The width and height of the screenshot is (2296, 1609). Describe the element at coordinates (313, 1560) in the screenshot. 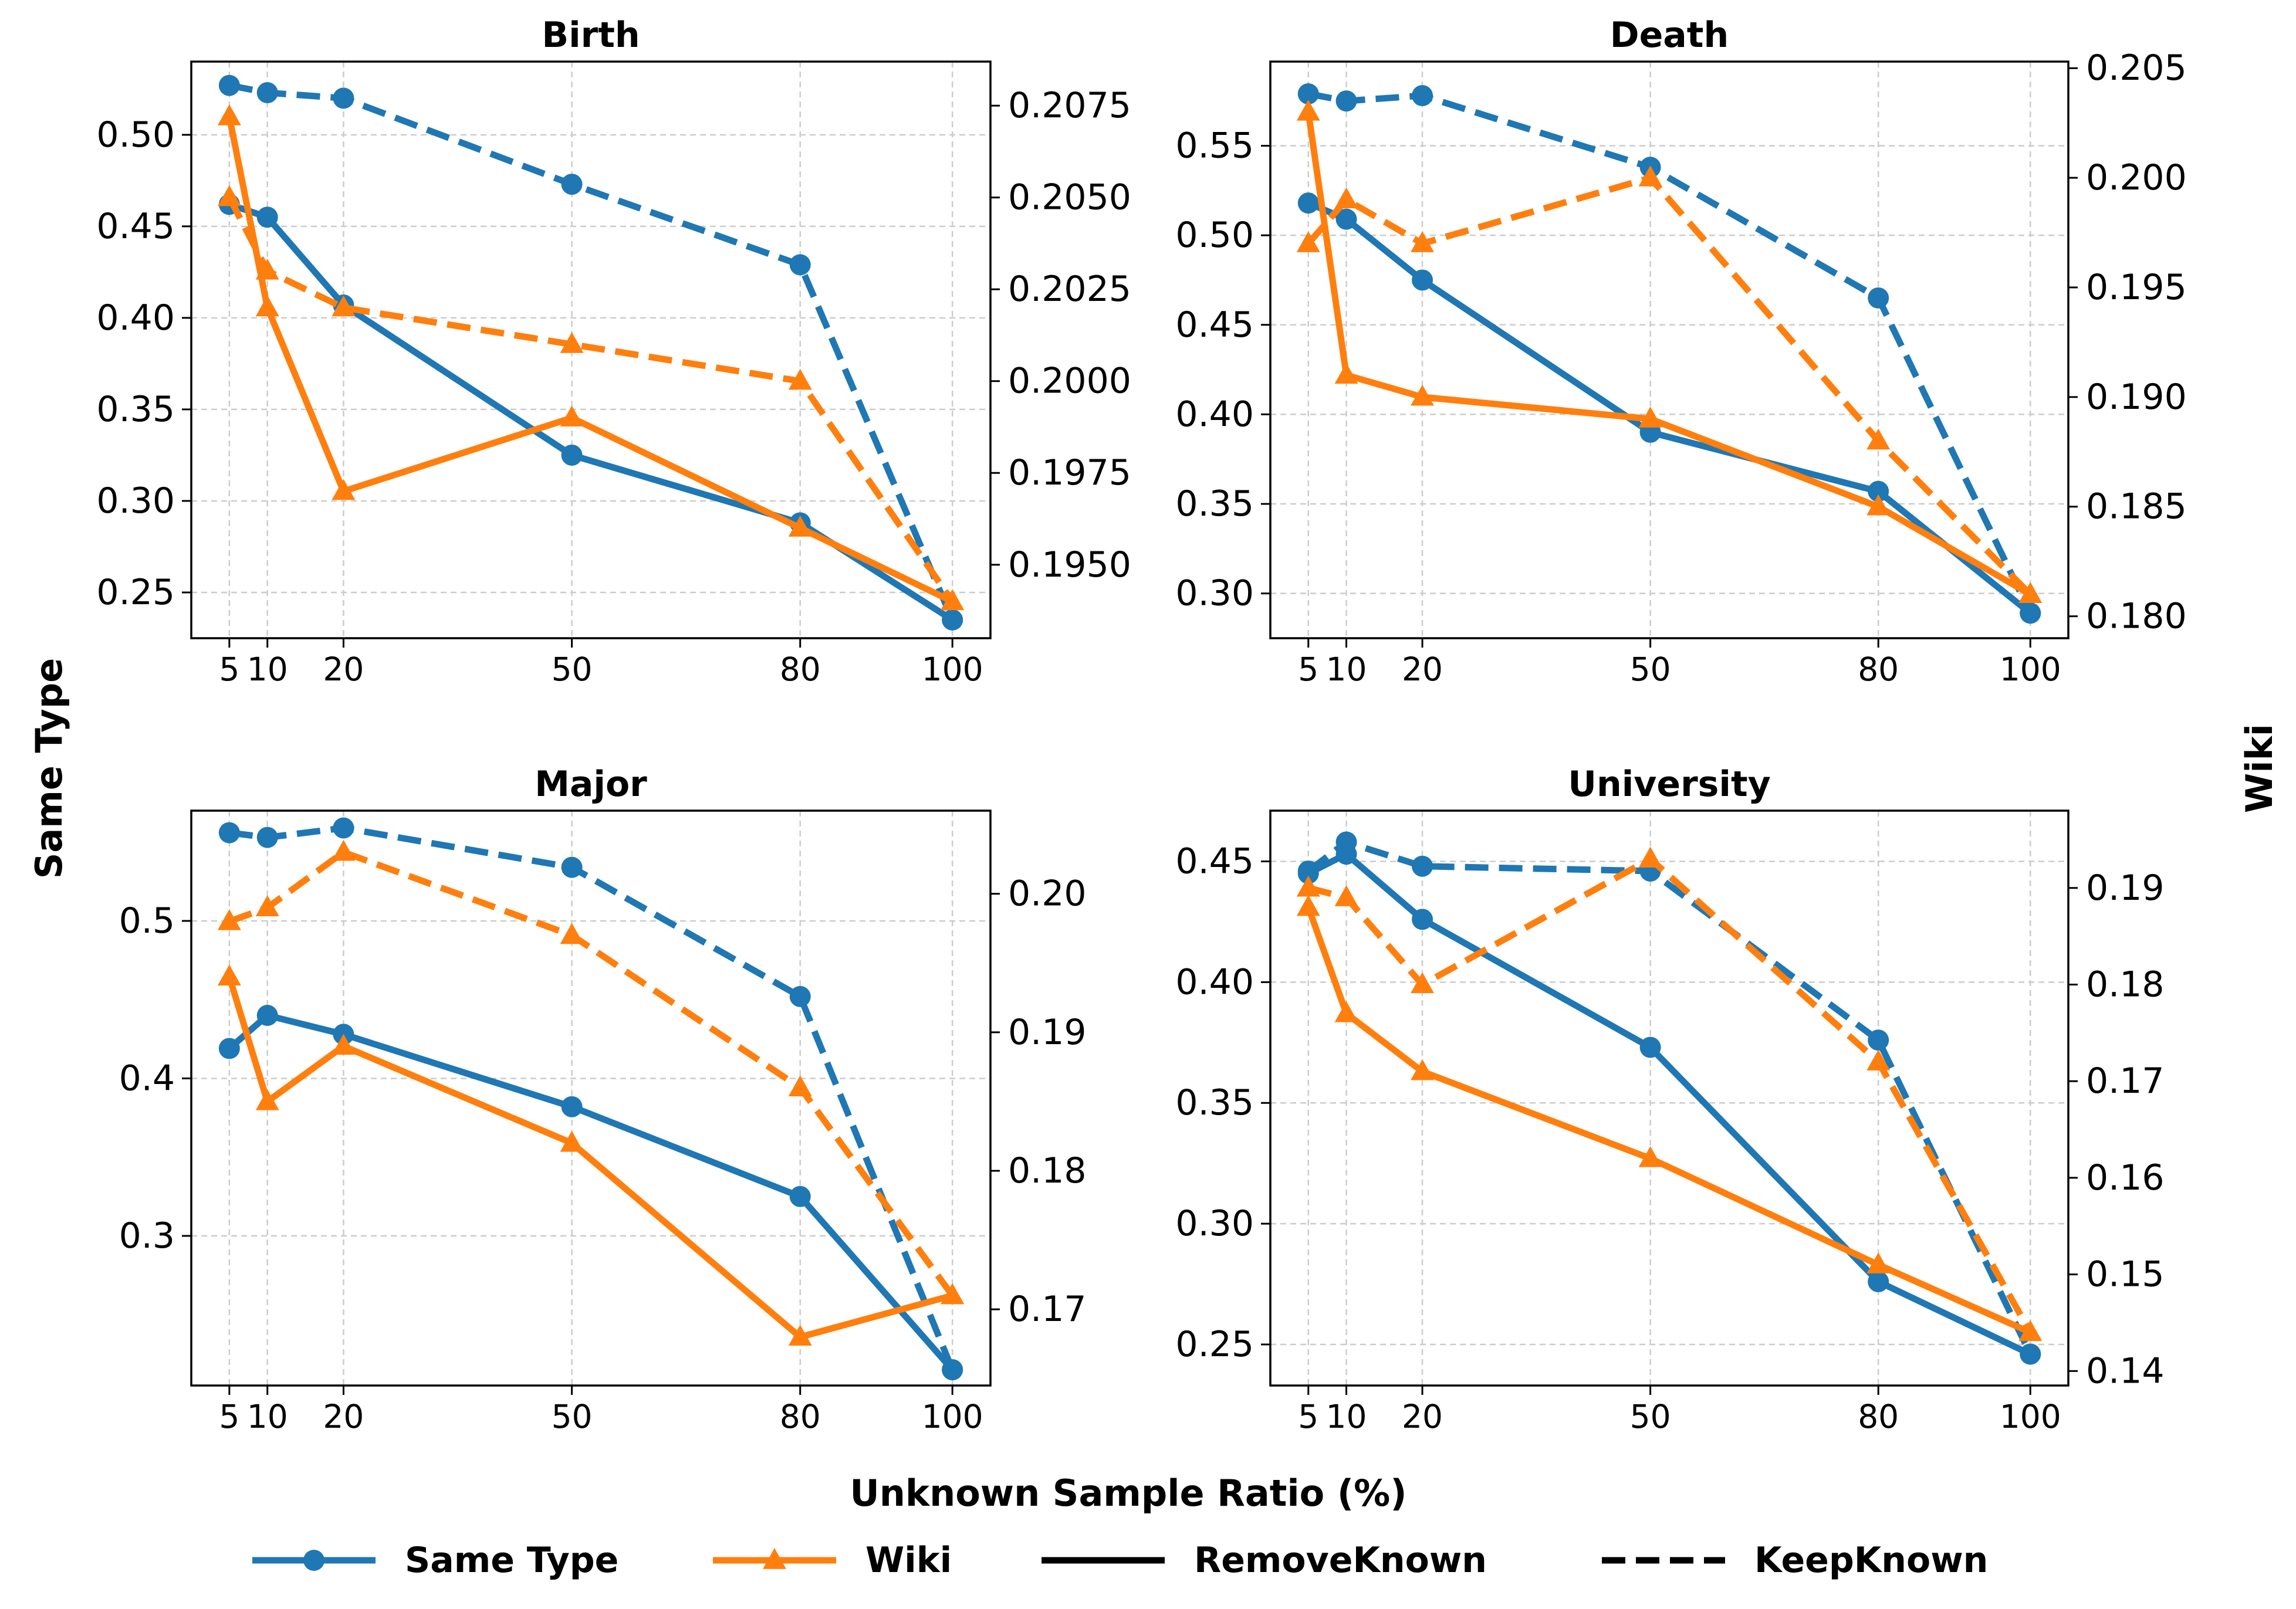

I see `legend-marker-circle` at that location.